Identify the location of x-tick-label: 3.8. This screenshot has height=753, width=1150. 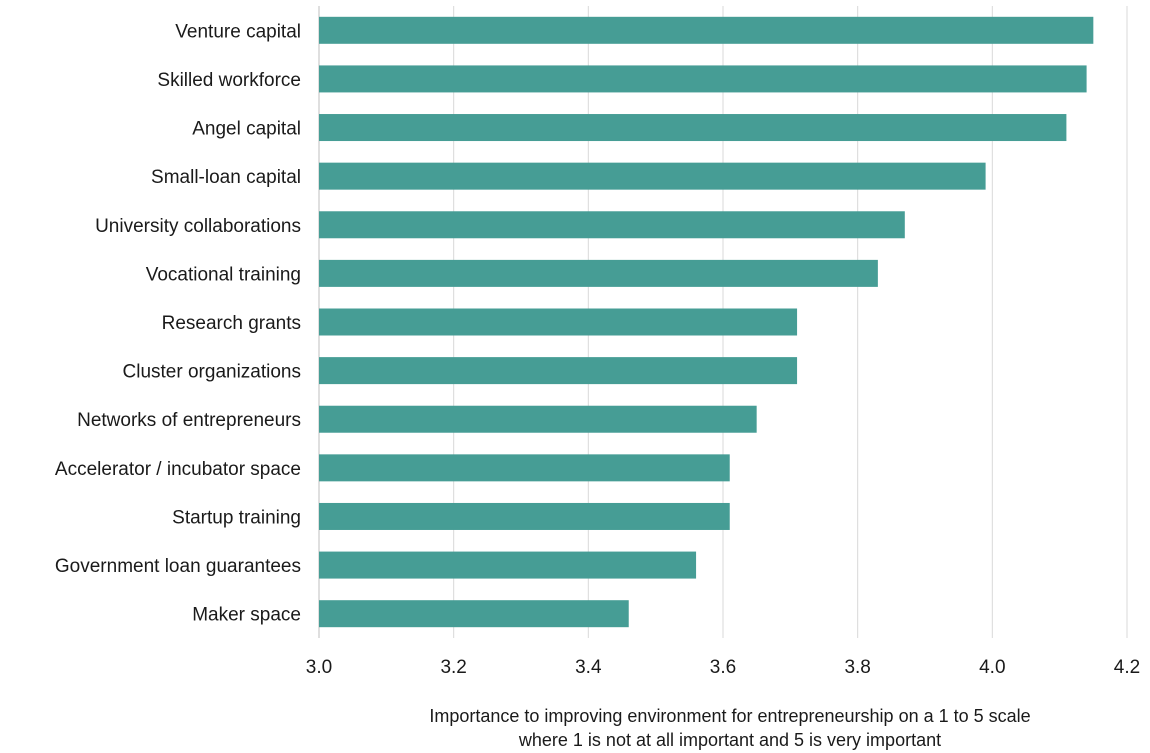
(857, 667).